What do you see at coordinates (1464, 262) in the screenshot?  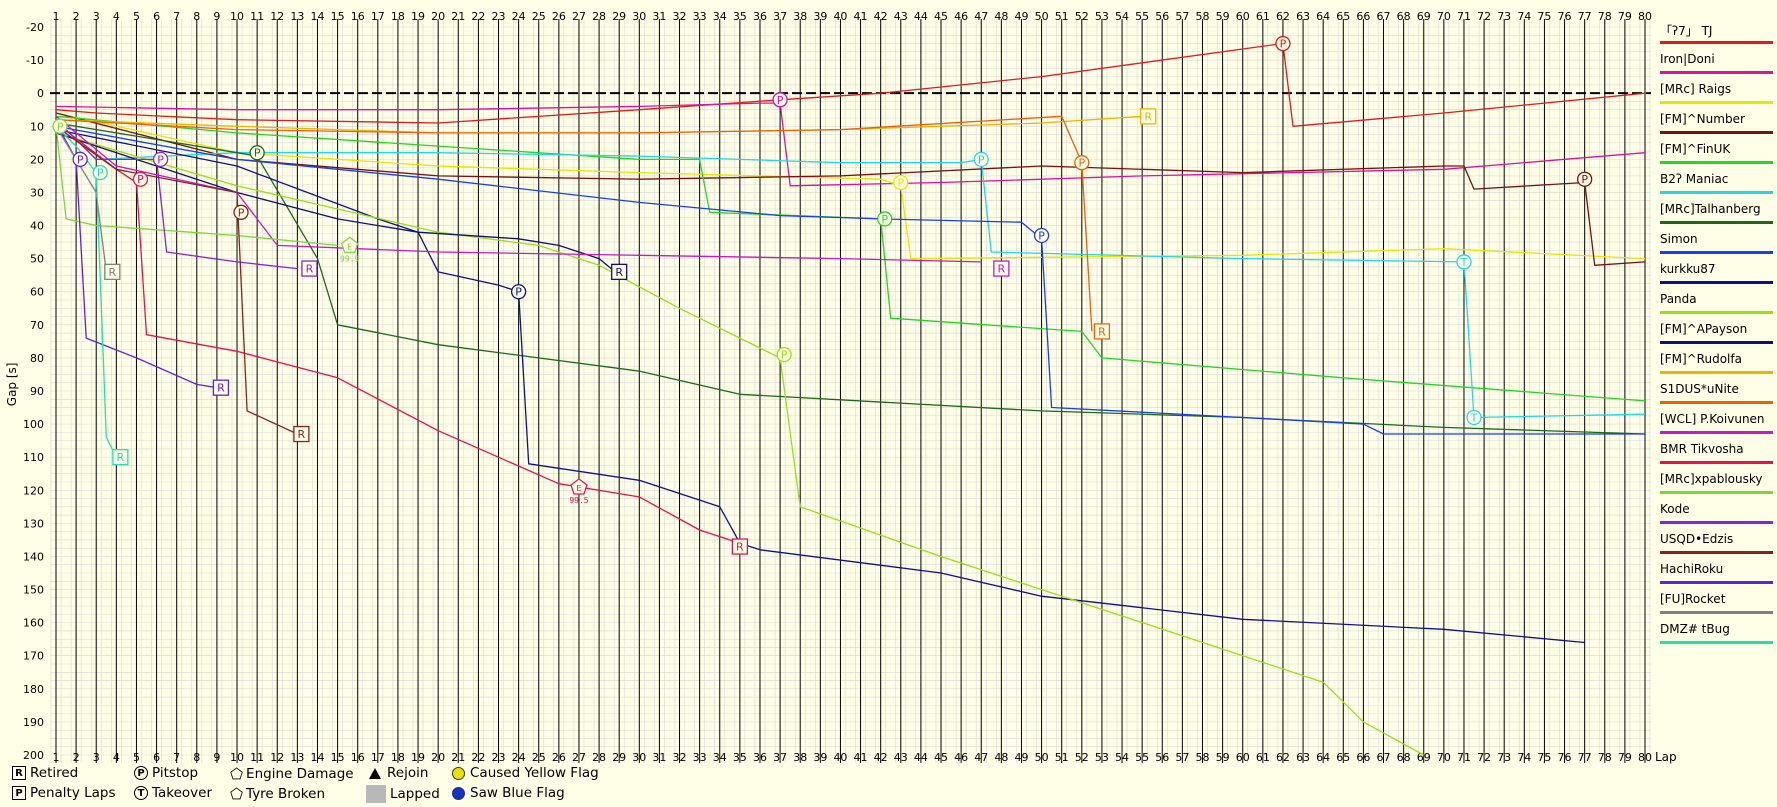 I see `marker-takeover: T` at bounding box center [1464, 262].